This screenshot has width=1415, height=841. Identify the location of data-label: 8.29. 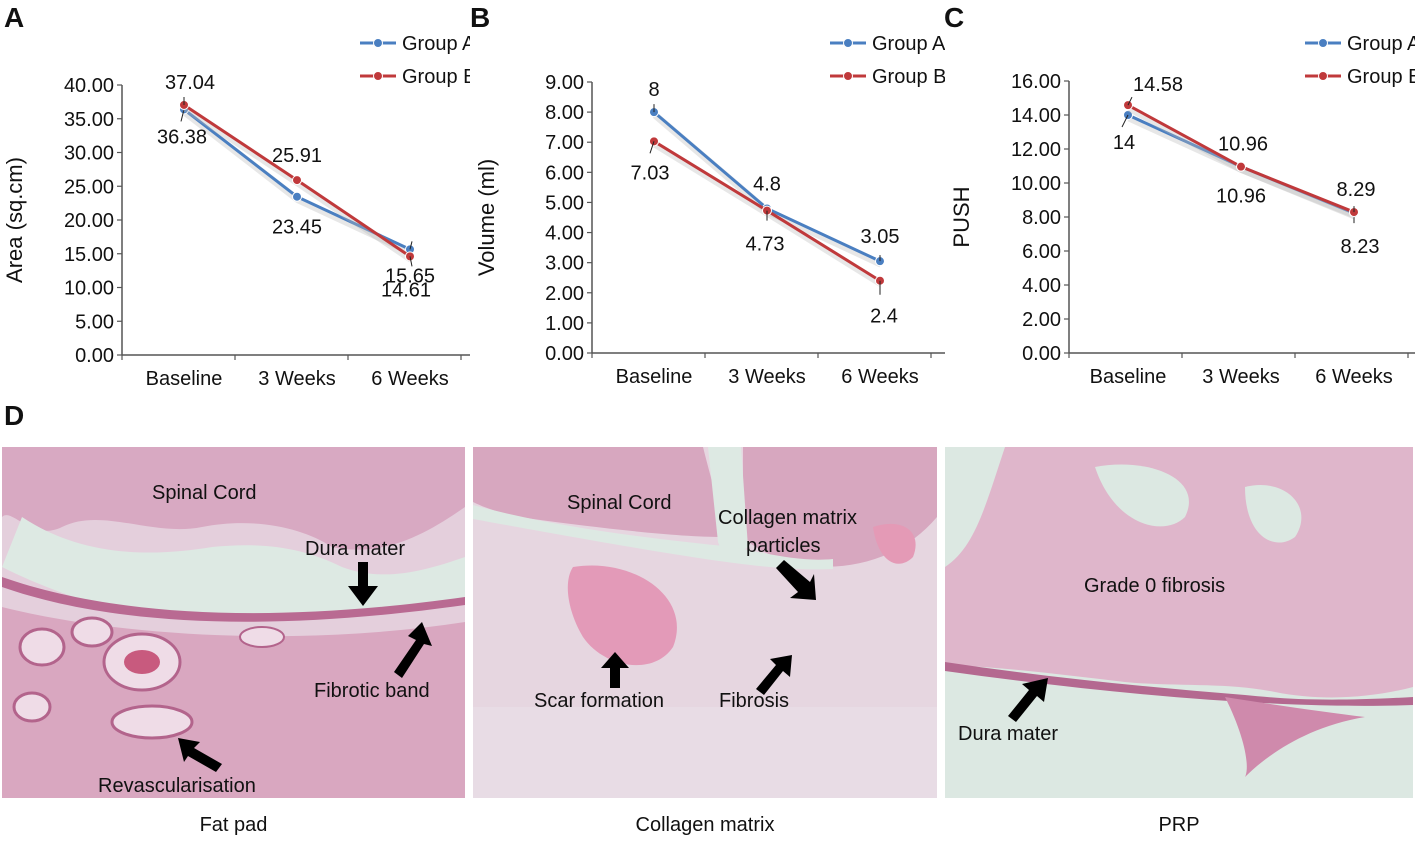
(1356, 190).